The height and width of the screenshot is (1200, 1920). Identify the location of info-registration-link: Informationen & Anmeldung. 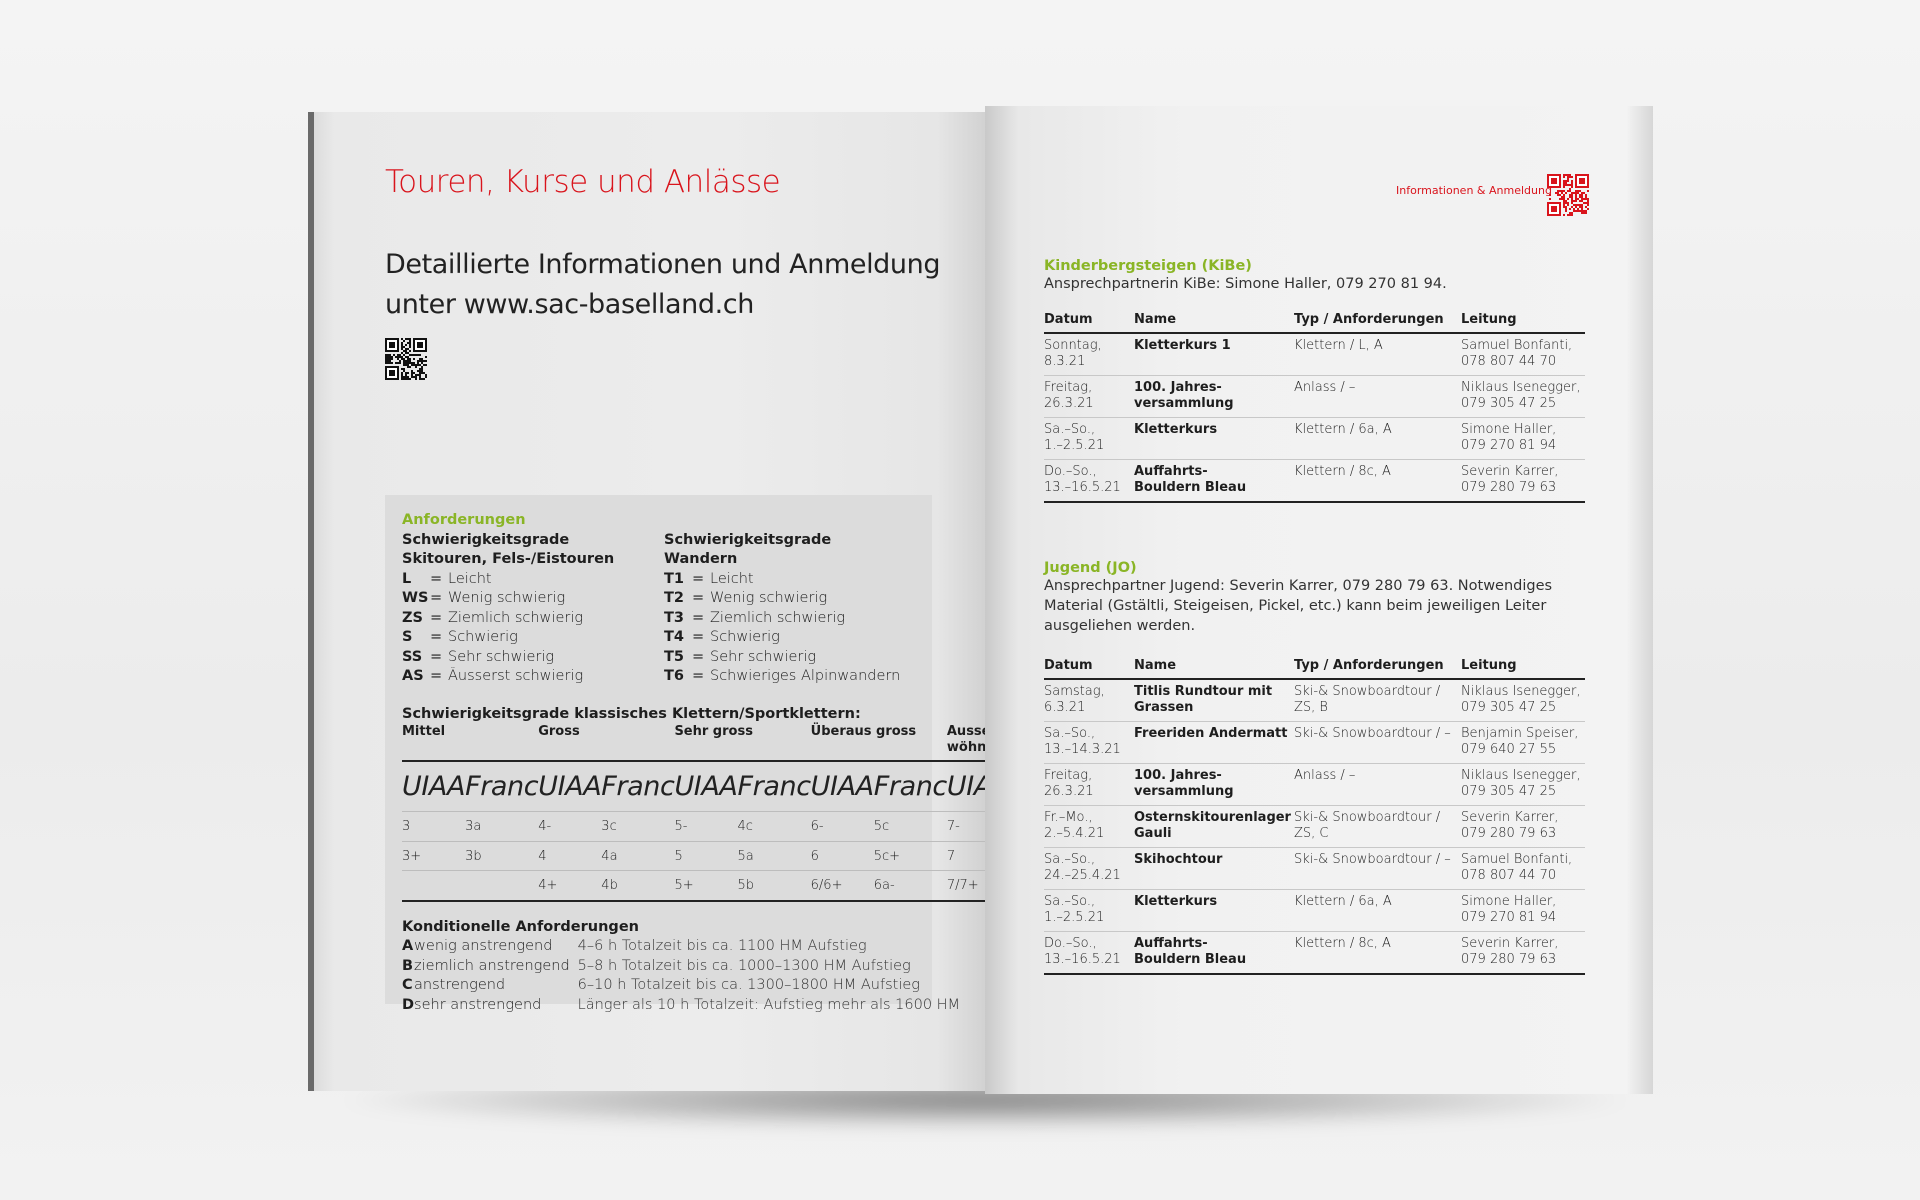
(1474, 190).